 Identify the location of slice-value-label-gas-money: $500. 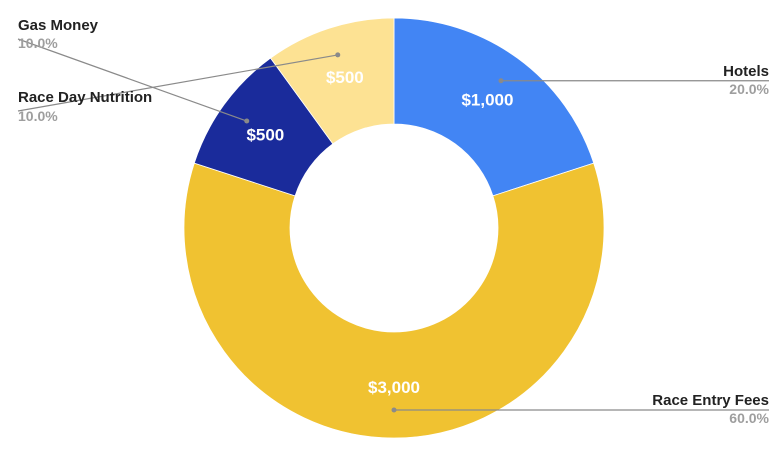
(265, 135).